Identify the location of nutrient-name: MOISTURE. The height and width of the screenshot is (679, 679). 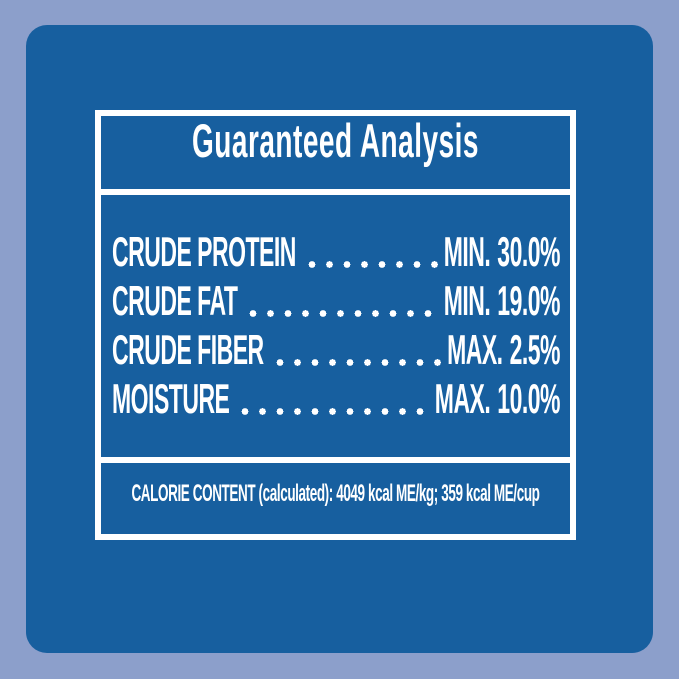
(171, 399).